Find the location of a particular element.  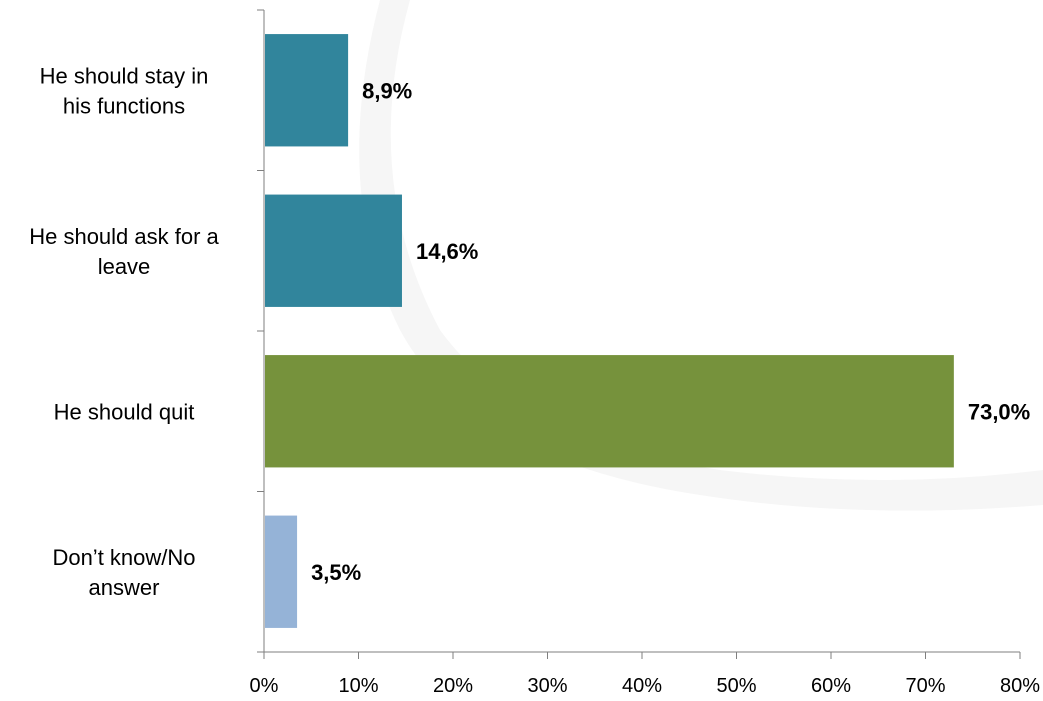

data-label: 73,0% is located at coordinates (999, 411).